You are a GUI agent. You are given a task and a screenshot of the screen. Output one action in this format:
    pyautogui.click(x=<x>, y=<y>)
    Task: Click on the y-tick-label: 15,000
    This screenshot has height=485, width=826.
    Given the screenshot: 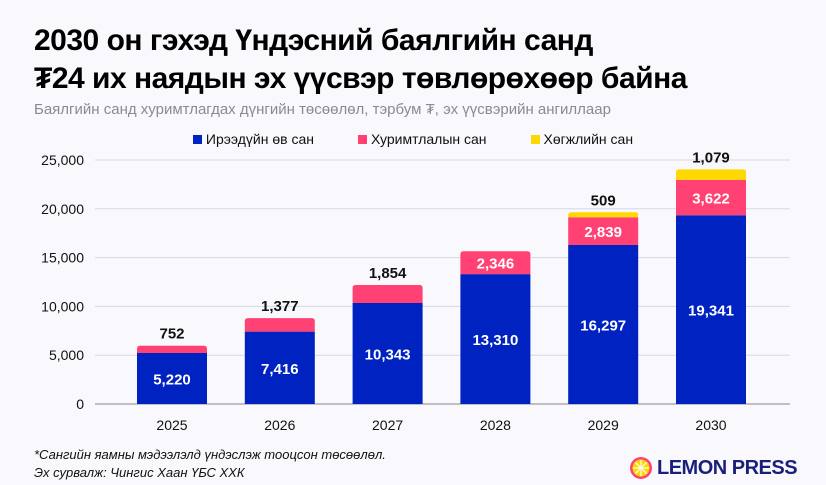 What is the action you would take?
    pyautogui.click(x=62, y=258)
    